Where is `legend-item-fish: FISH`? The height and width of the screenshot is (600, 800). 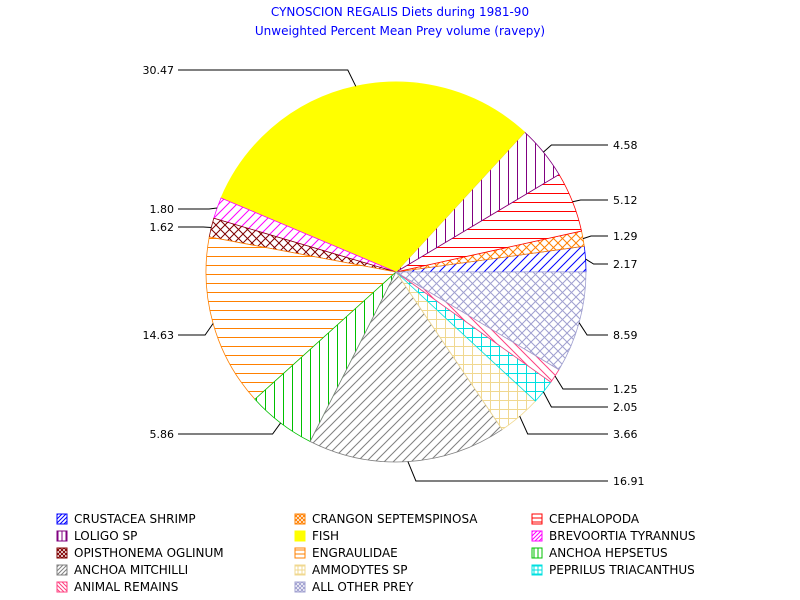
legend-item-fish: FISH is located at coordinates (316, 536).